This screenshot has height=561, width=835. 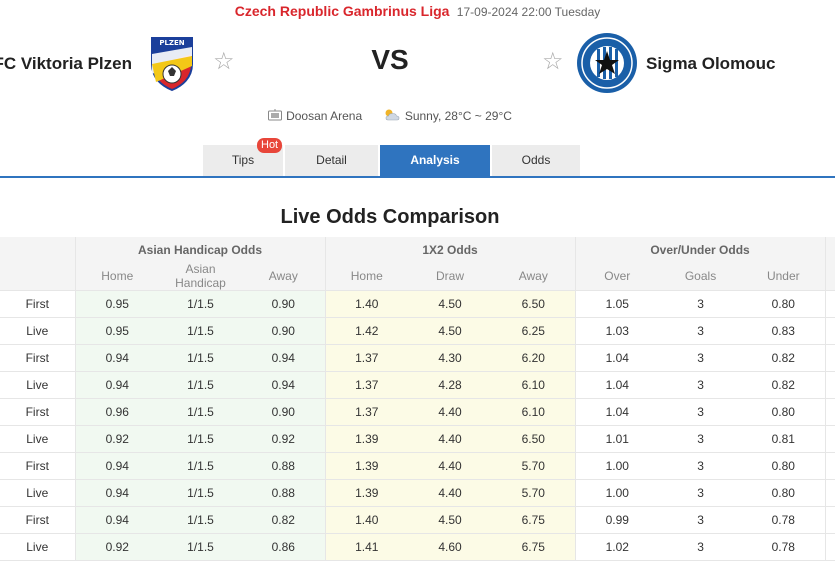 I want to click on col-ah-home: Home, so click(x=116, y=276).